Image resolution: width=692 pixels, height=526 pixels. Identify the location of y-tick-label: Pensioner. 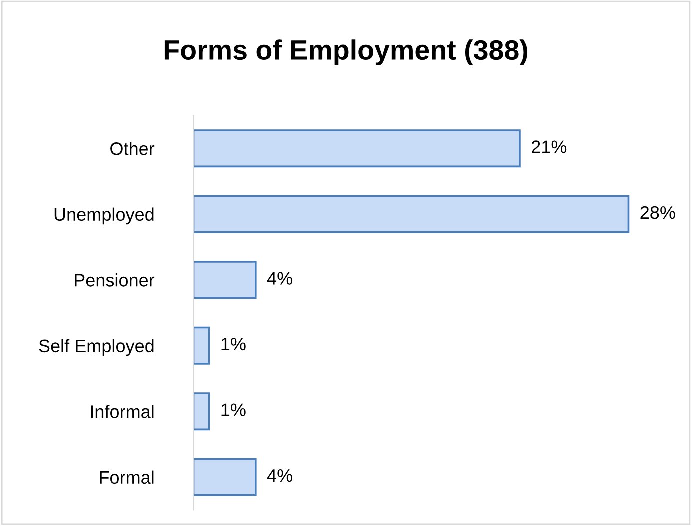
(115, 280).